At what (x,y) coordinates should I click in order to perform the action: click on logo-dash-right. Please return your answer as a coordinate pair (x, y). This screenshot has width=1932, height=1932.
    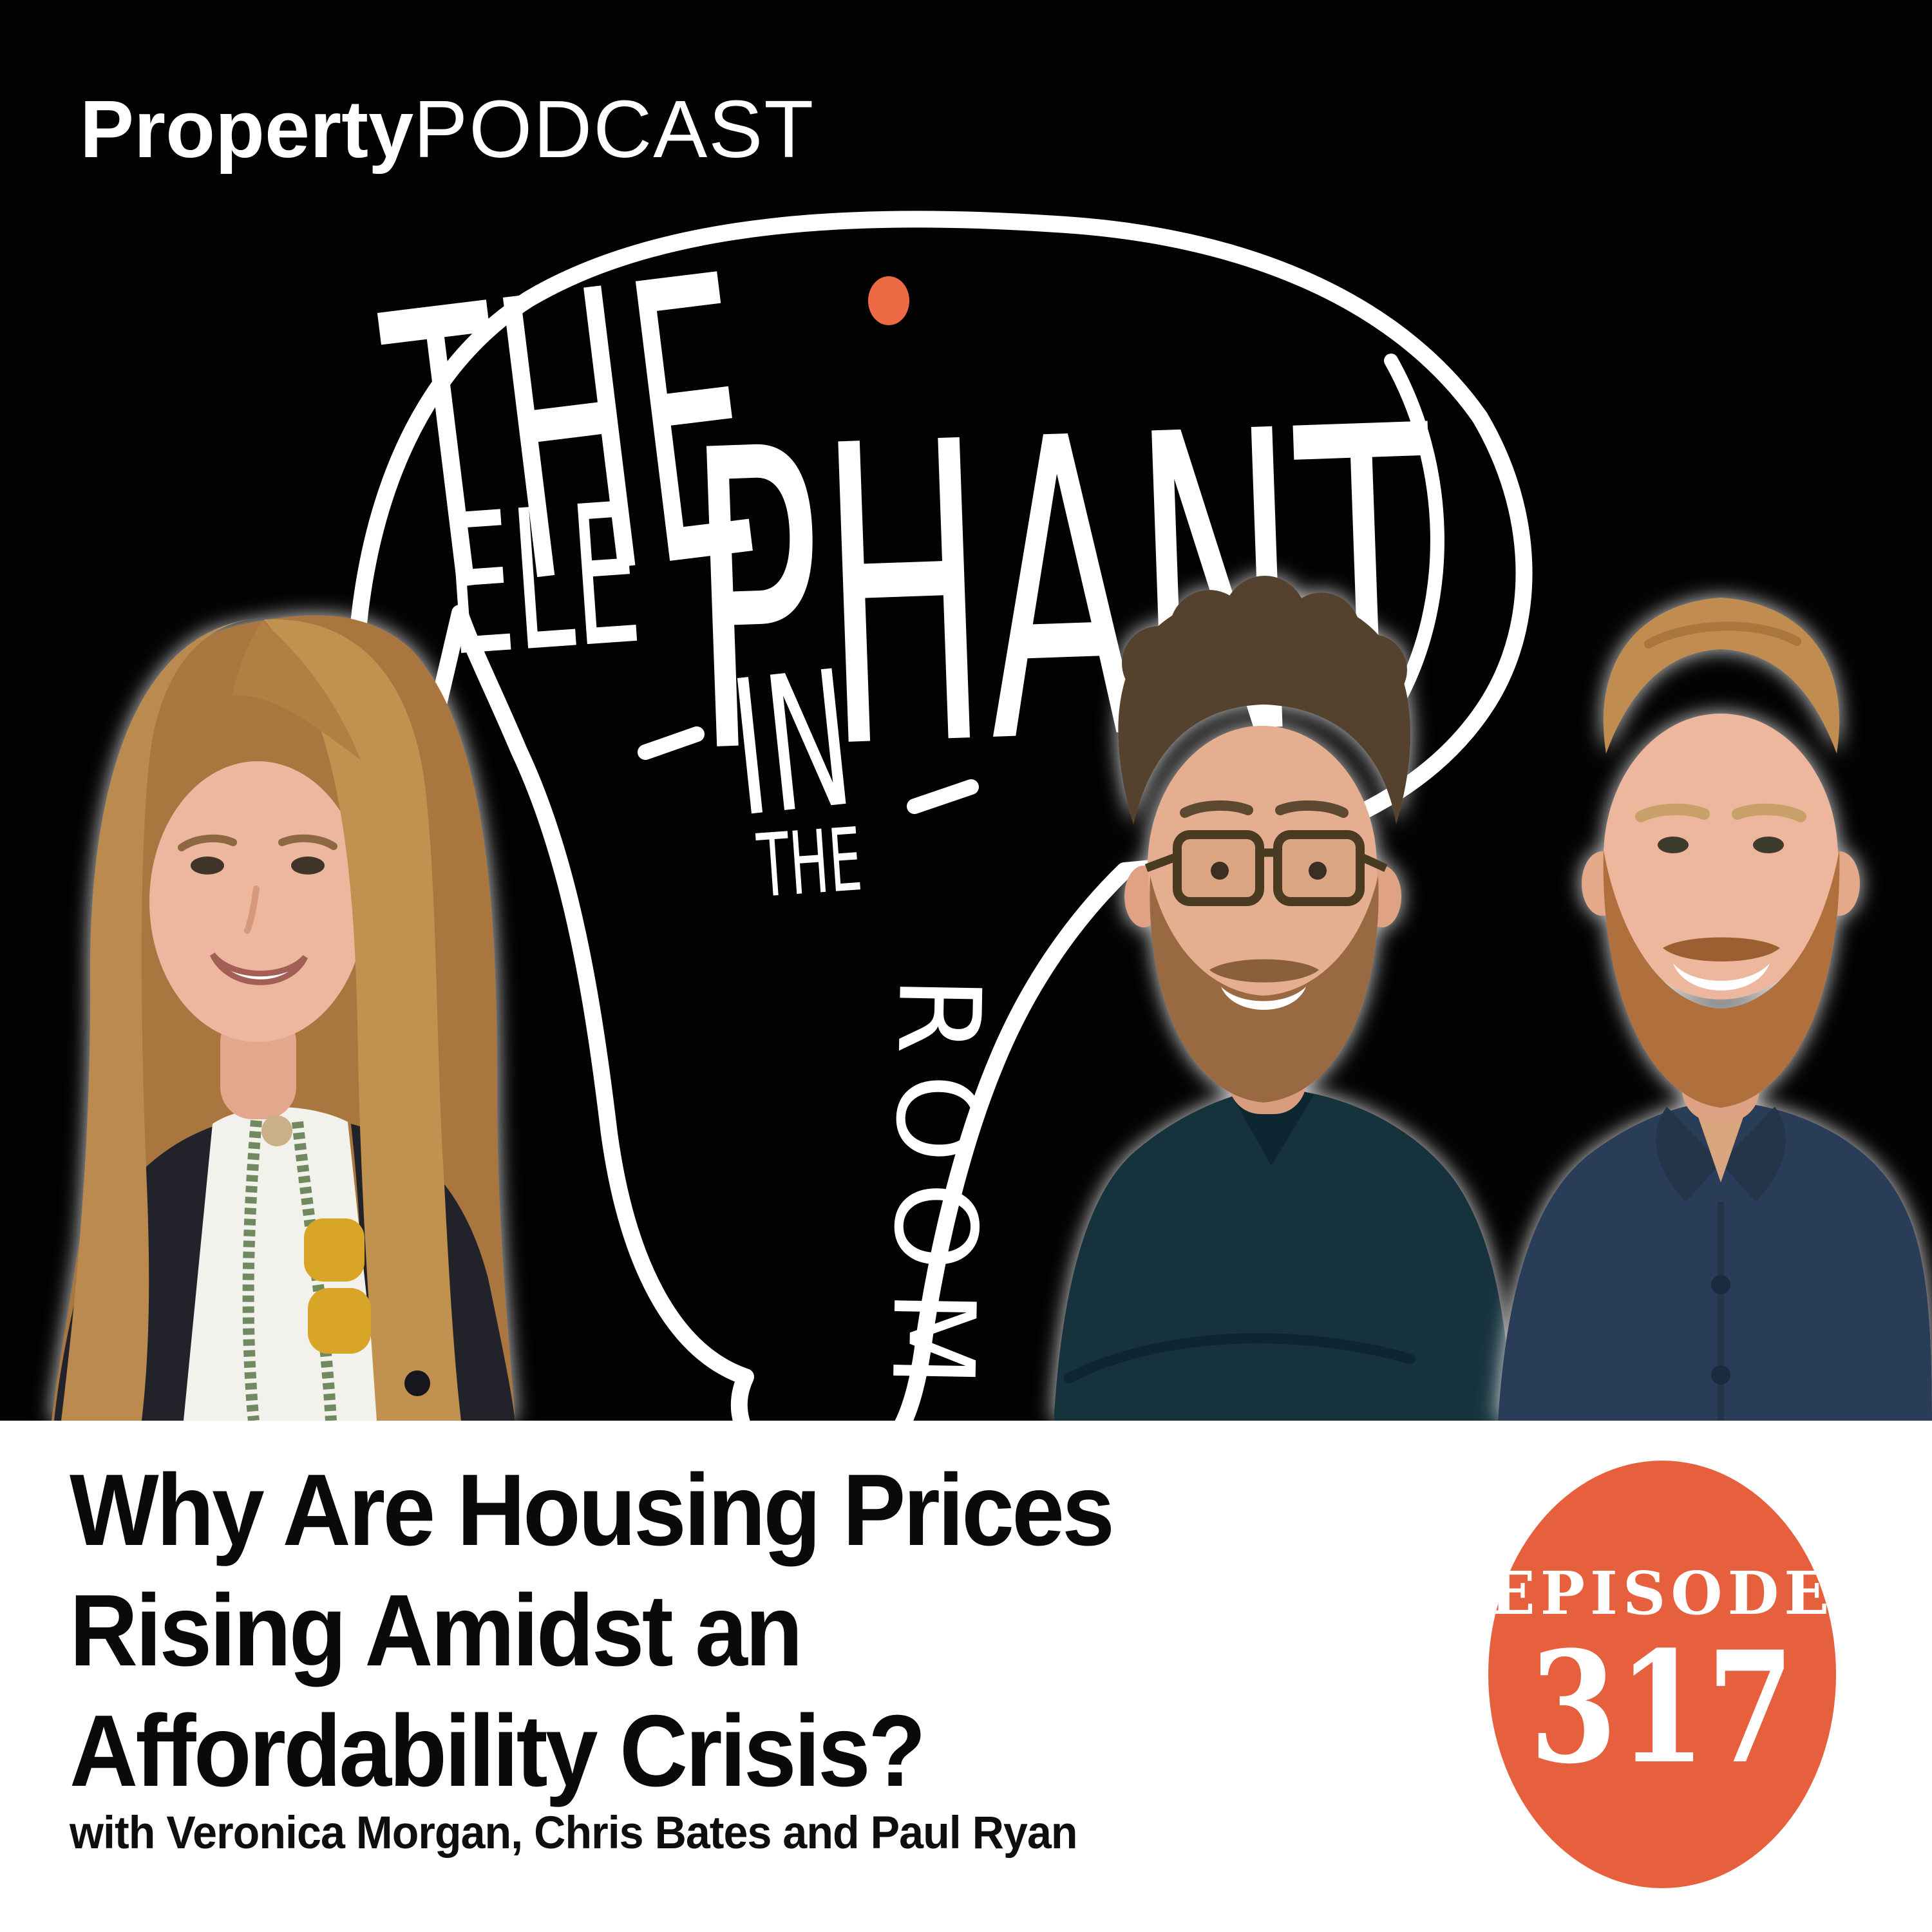
    Looking at the image, I should click on (943, 796).